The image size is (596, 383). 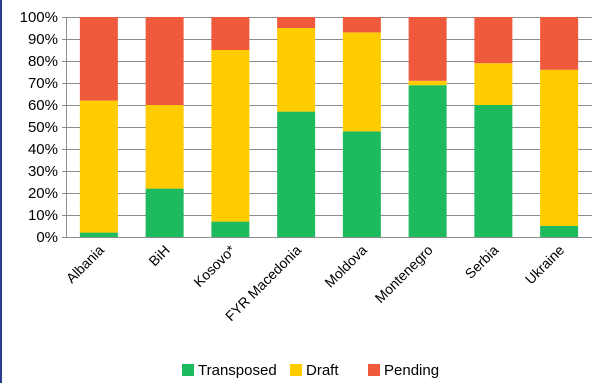 I want to click on y-tick-label: 90%, so click(x=43, y=39).